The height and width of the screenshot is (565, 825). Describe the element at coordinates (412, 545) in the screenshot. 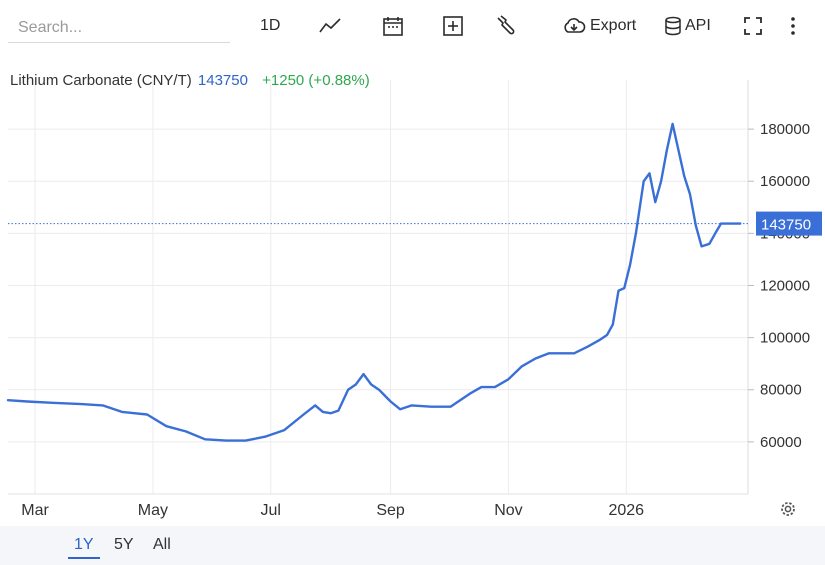

I see `range-selector: 1Y 5Y All` at that location.